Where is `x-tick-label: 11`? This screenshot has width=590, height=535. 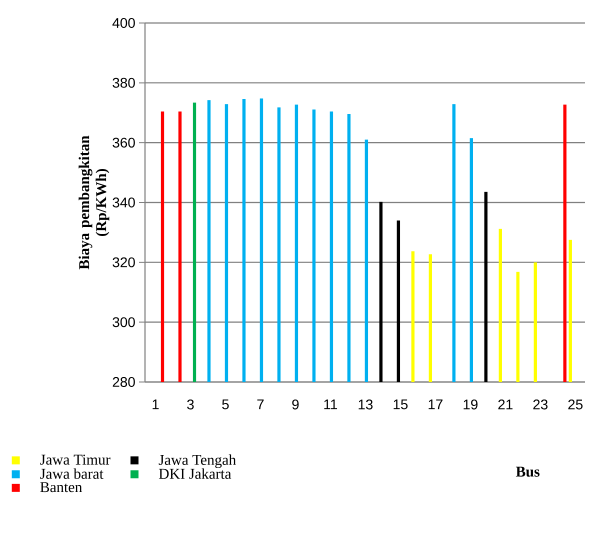
x-tick-label: 11 is located at coordinates (331, 405).